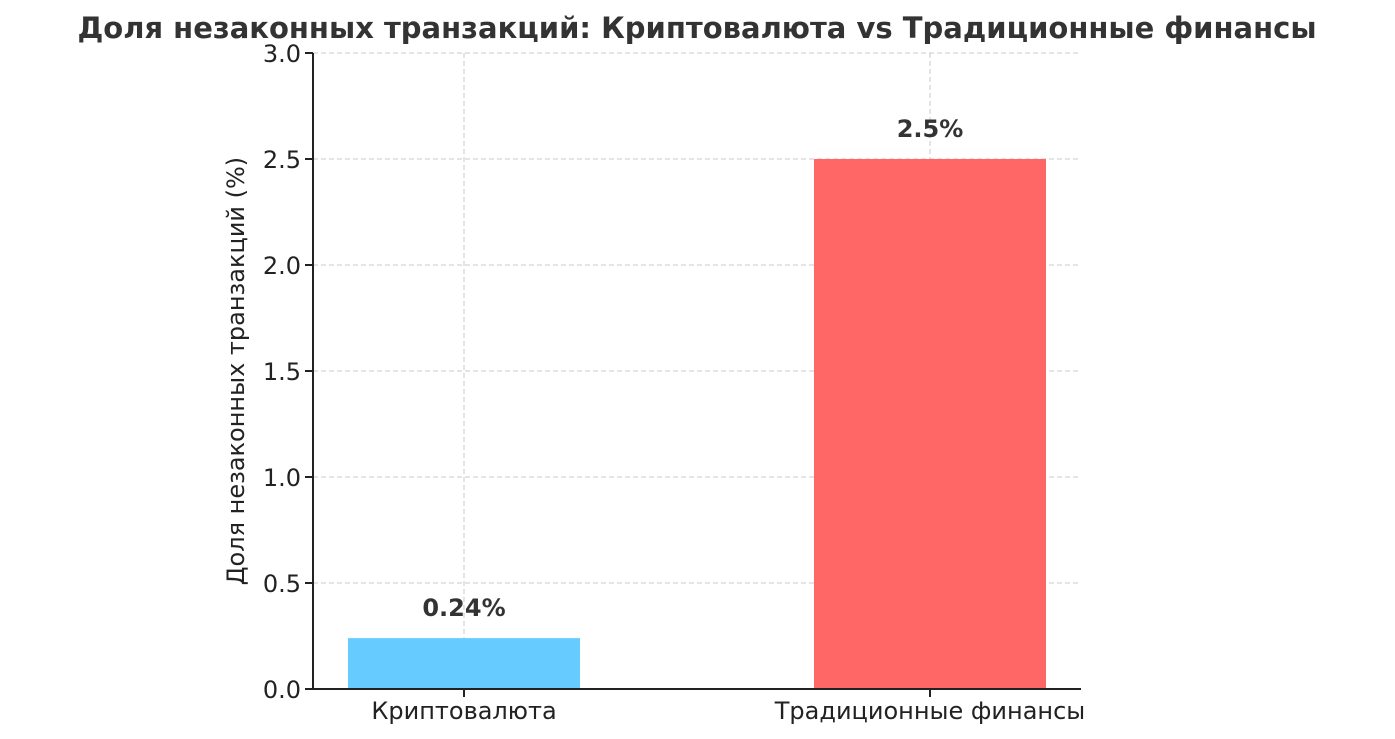 This screenshot has width=1395, height=739. What do you see at coordinates (930, 129) in the screenshot?
I see `data-label-1: 2.5%` at bounding box center [930, 129].